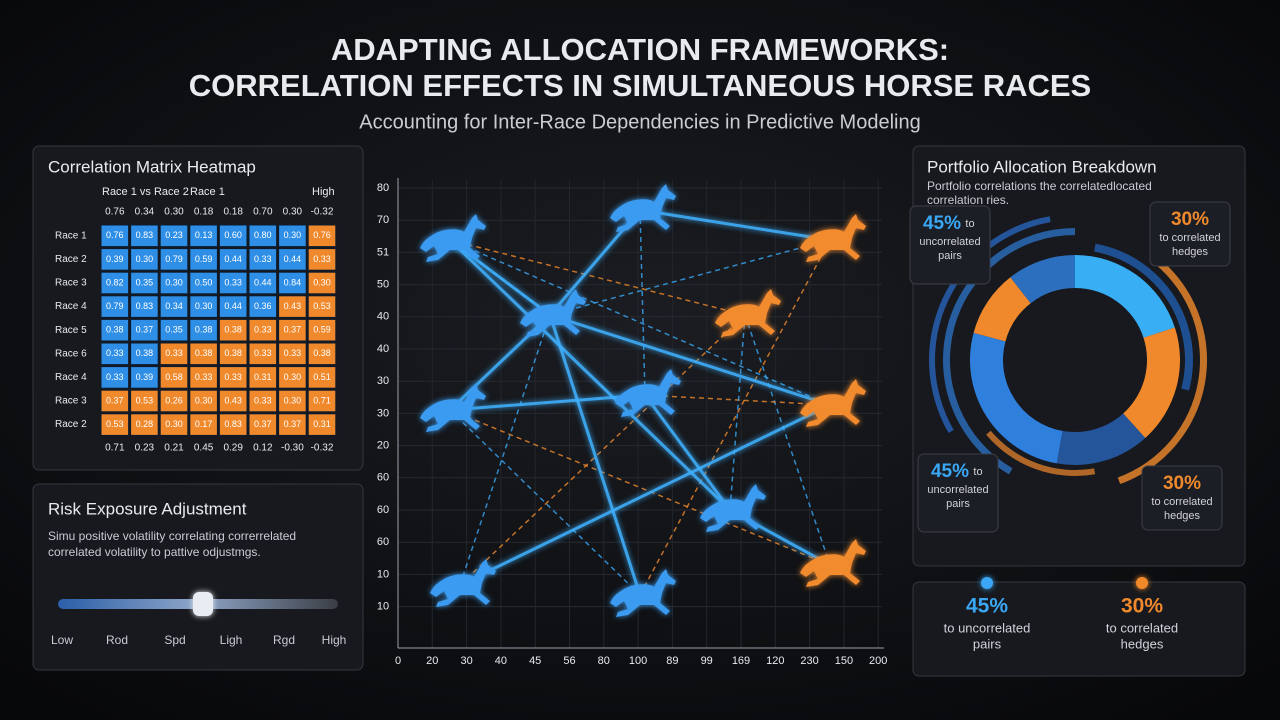 The image size is (1280, 720). I want to click on callout-pct: 30%, so click(1182, 483).